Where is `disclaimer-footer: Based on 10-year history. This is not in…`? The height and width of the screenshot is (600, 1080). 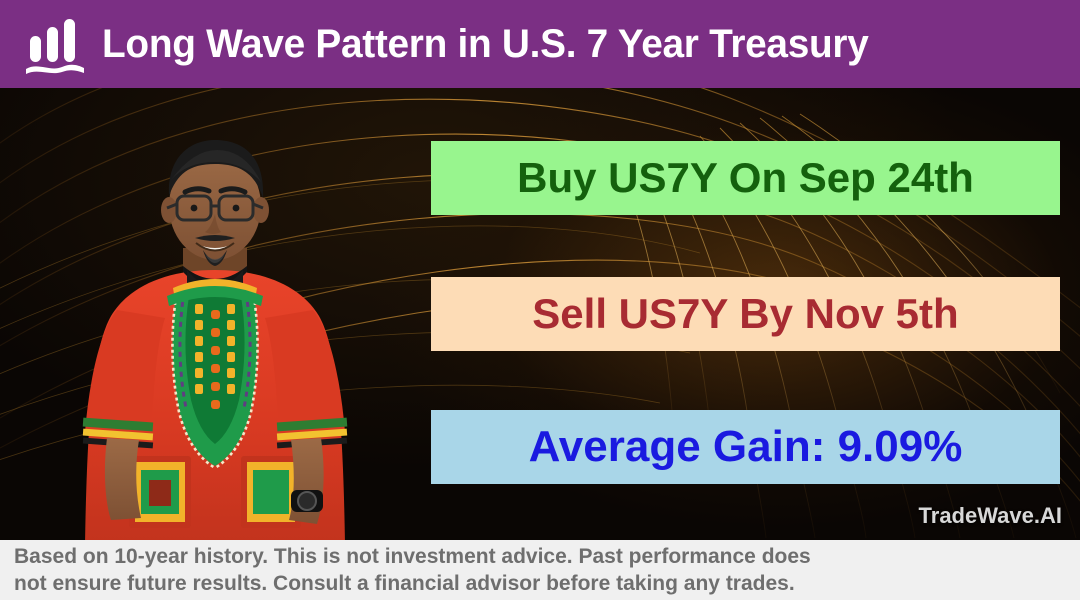 disclaimer-footer: Based on 10-year history. This is not in… is located at coordinates (540, 570).